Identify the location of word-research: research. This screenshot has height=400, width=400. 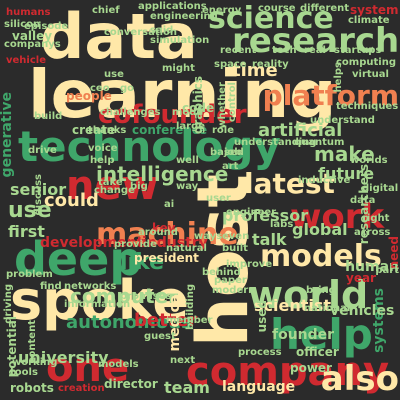
(316, 41).